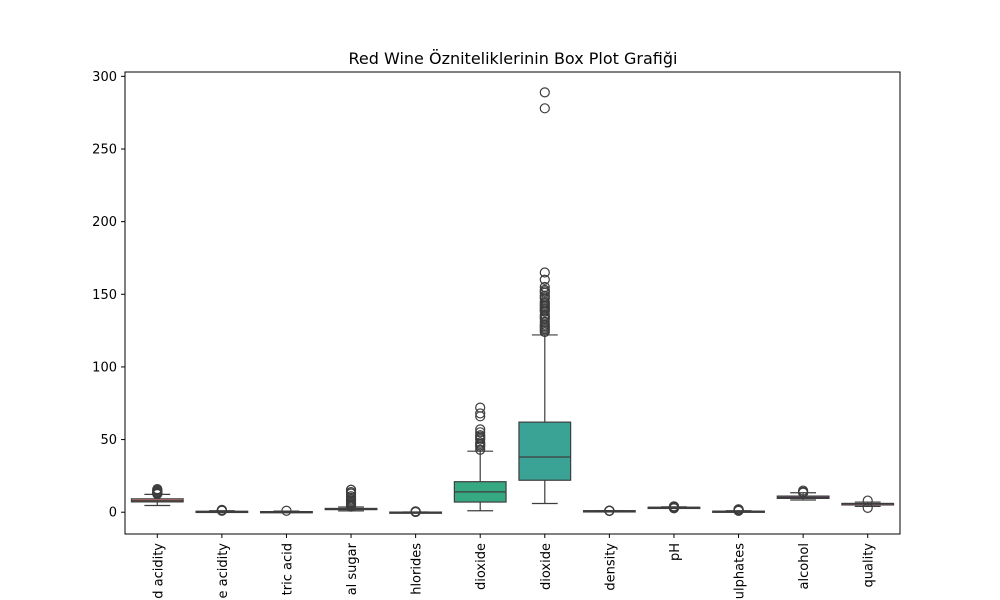 The height and width of the screenshot is (600, 1000). Describe the element at coordinates (104, 367) in the screenshot. I see `y-tick-label: 100` at that location.